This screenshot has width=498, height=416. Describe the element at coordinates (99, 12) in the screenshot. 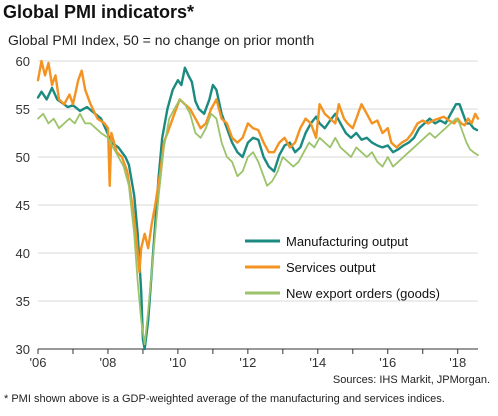

I see `chart-title: Global PMI indicators*` at that location.